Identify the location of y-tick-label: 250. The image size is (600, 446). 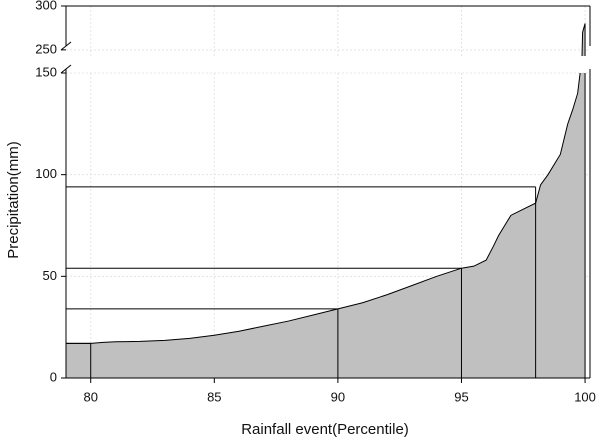
(46, 48).